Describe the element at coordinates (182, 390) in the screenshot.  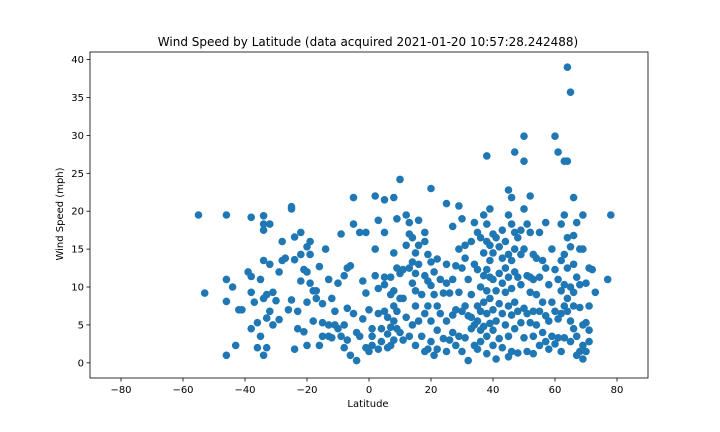
I see `x-tick-label: −60` at that location.